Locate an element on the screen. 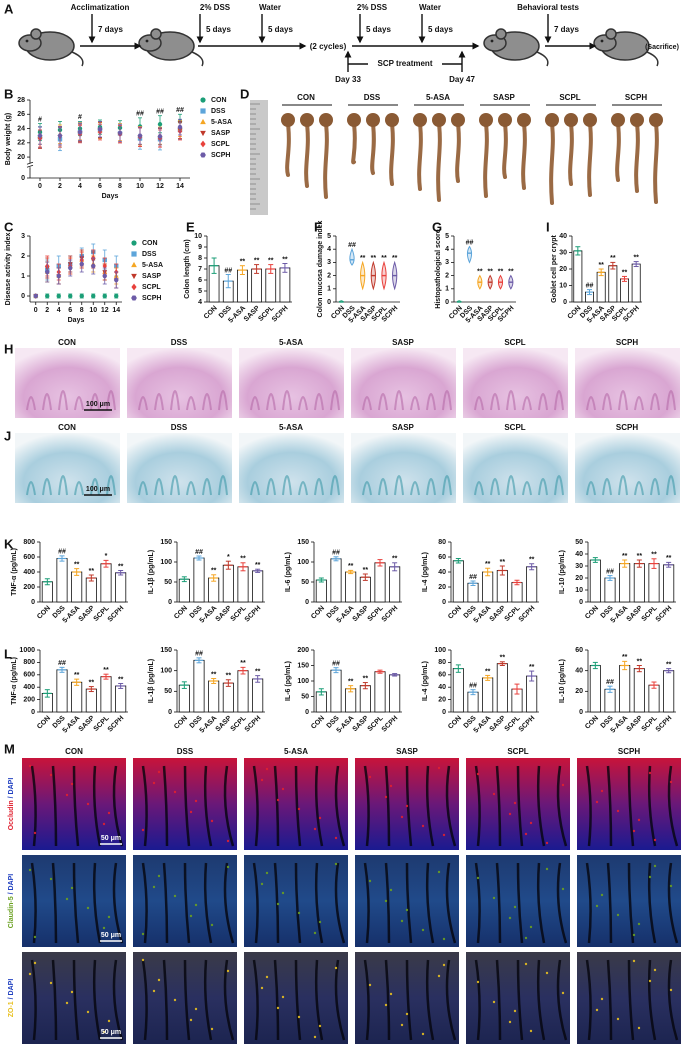 The width and height of the screenshot is (687, 1057). y-tick-label: 100 is located at coordinates (440, 650).